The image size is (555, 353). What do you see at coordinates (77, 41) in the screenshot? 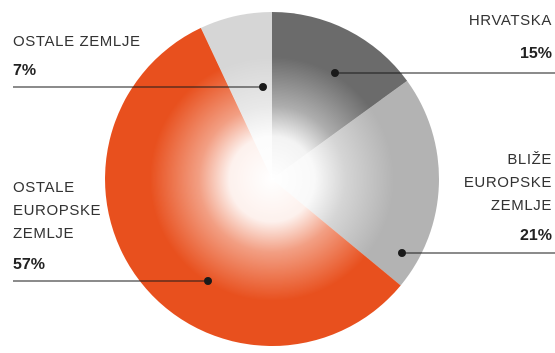
I see `slice-label-ostale-zemlje-line-1: OSTALE ZEMLJE` at bounding box center [77, 41].